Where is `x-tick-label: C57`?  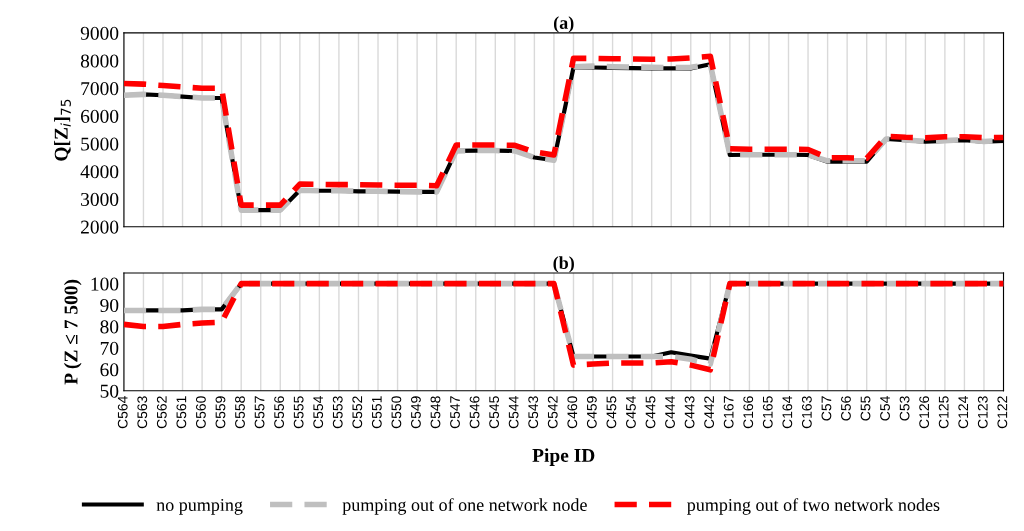 x-tick-label: C57 is located at coordinates (826, 408).